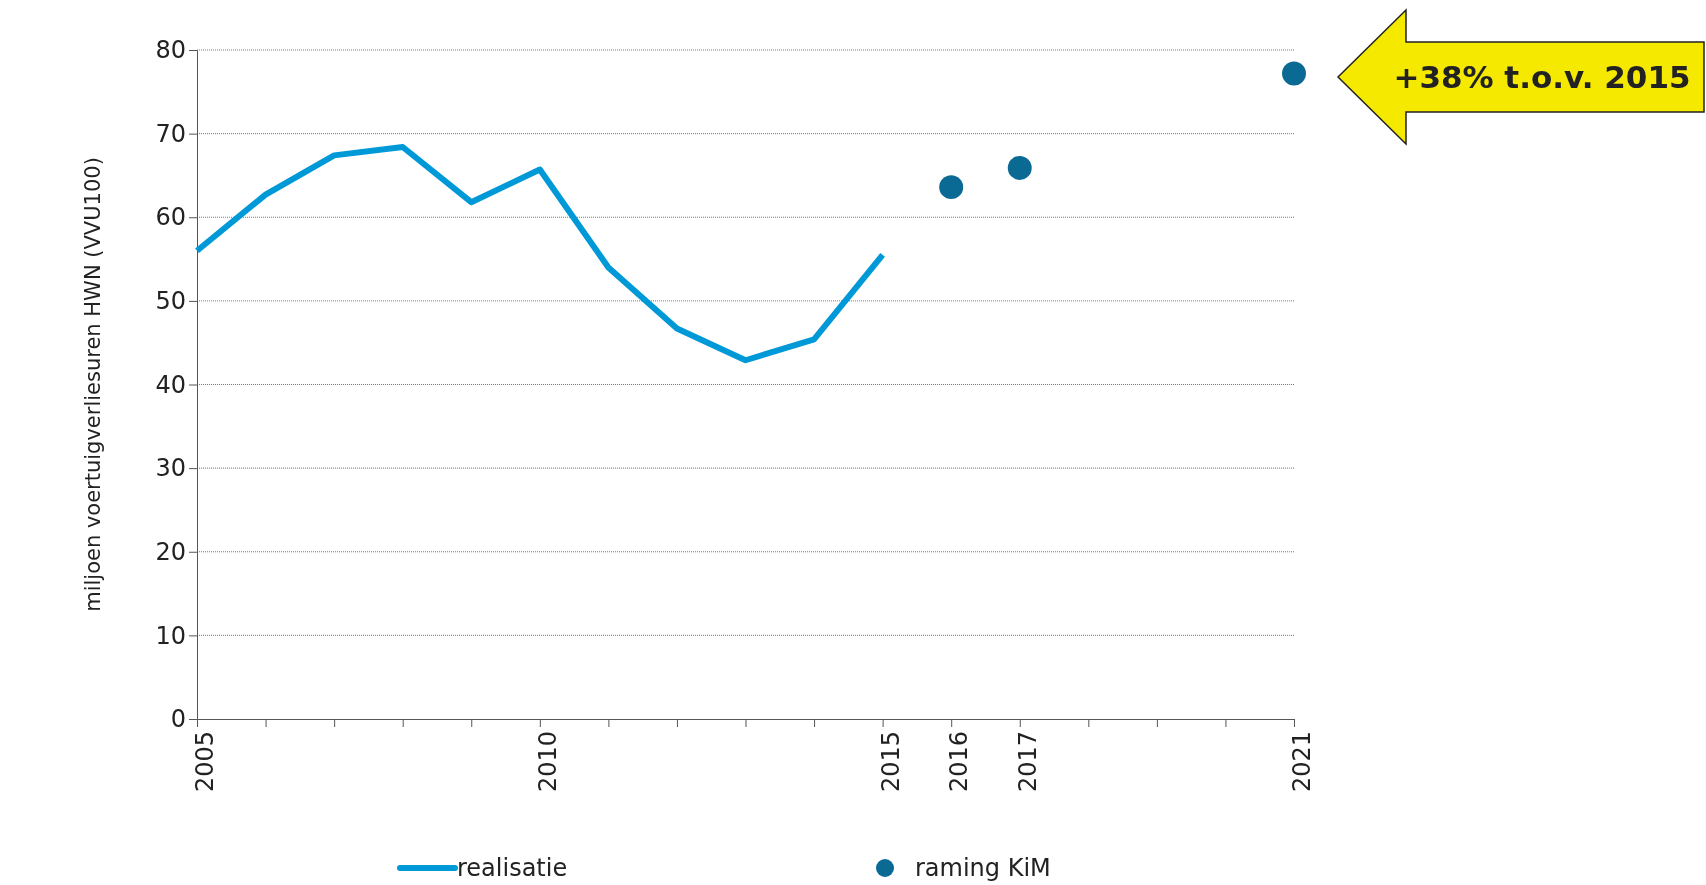 The height and width of the screenshot is (885, 1706). I want to click on y-tick-label: 70, so click(170, 133).